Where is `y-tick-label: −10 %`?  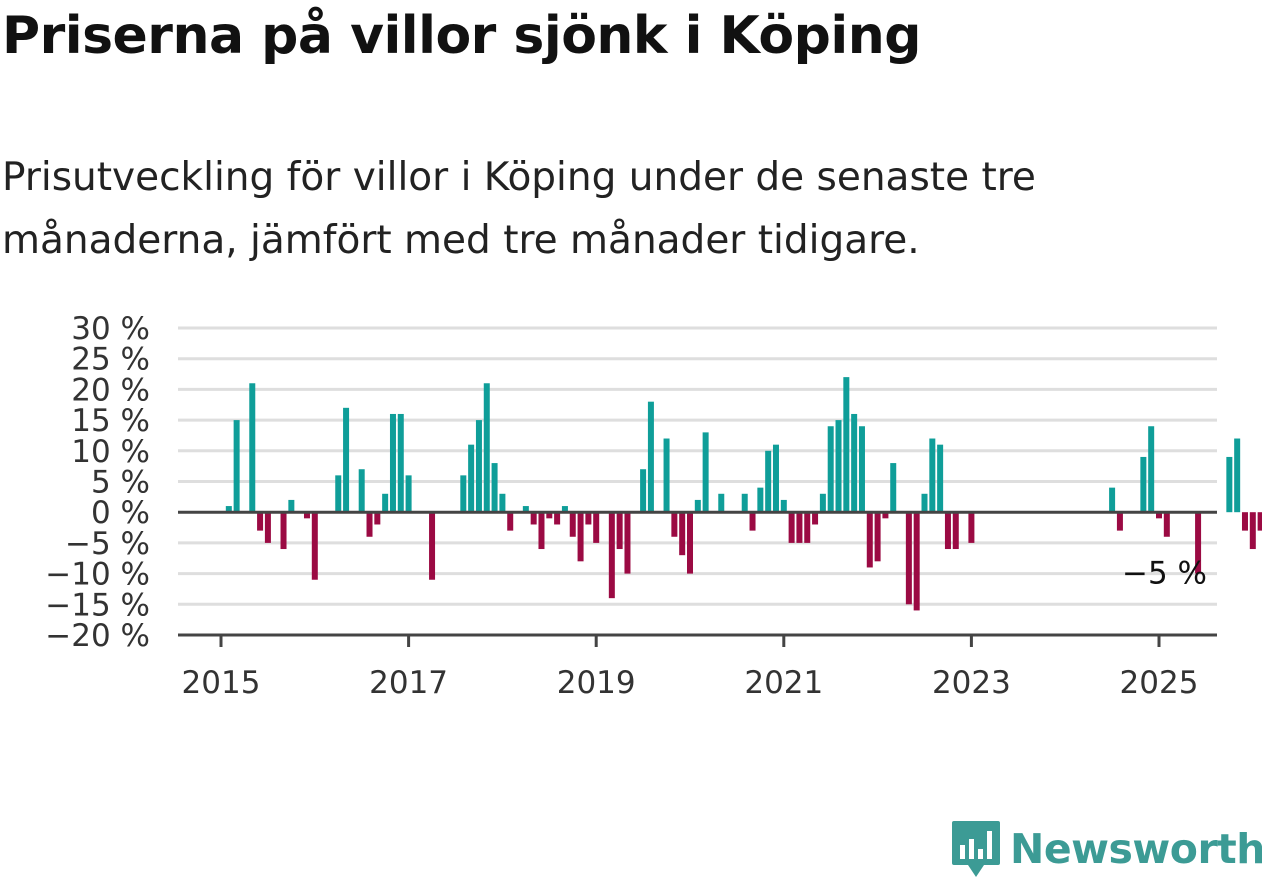
y-tick-label: −10 % is located at coordinates (97, 575).